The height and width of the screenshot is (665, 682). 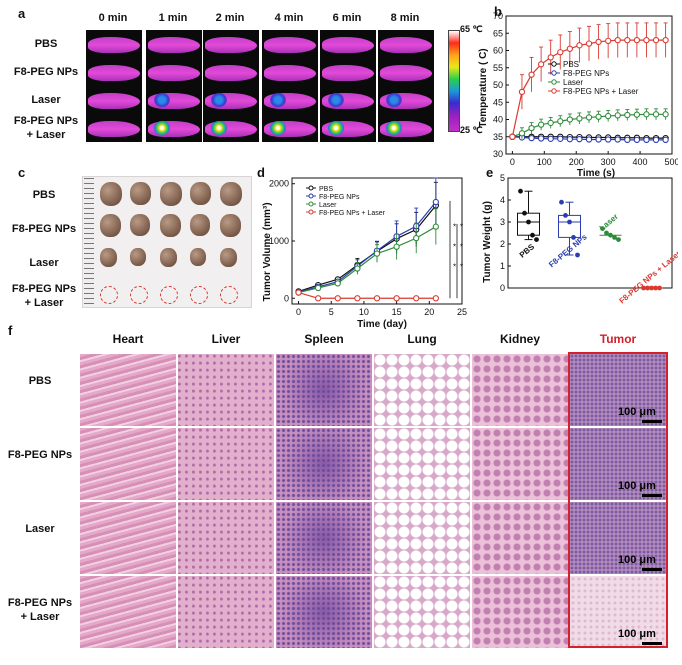 I want to click on panel-label-d: d, so click(x=261, y=172).